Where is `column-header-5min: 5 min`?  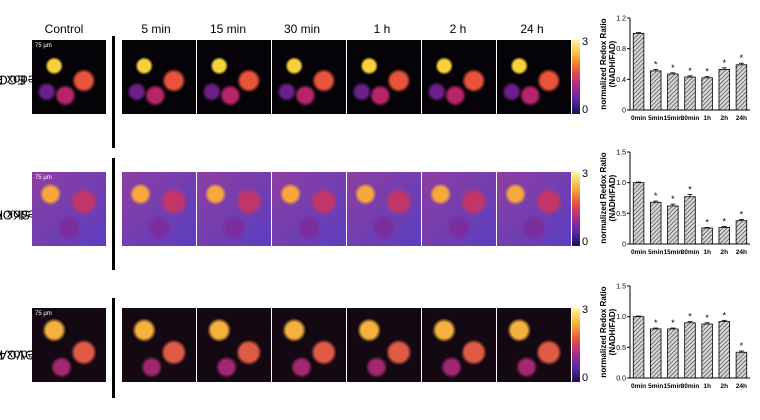 column-header-5min: 5 min is located at coordinates (156, 29).